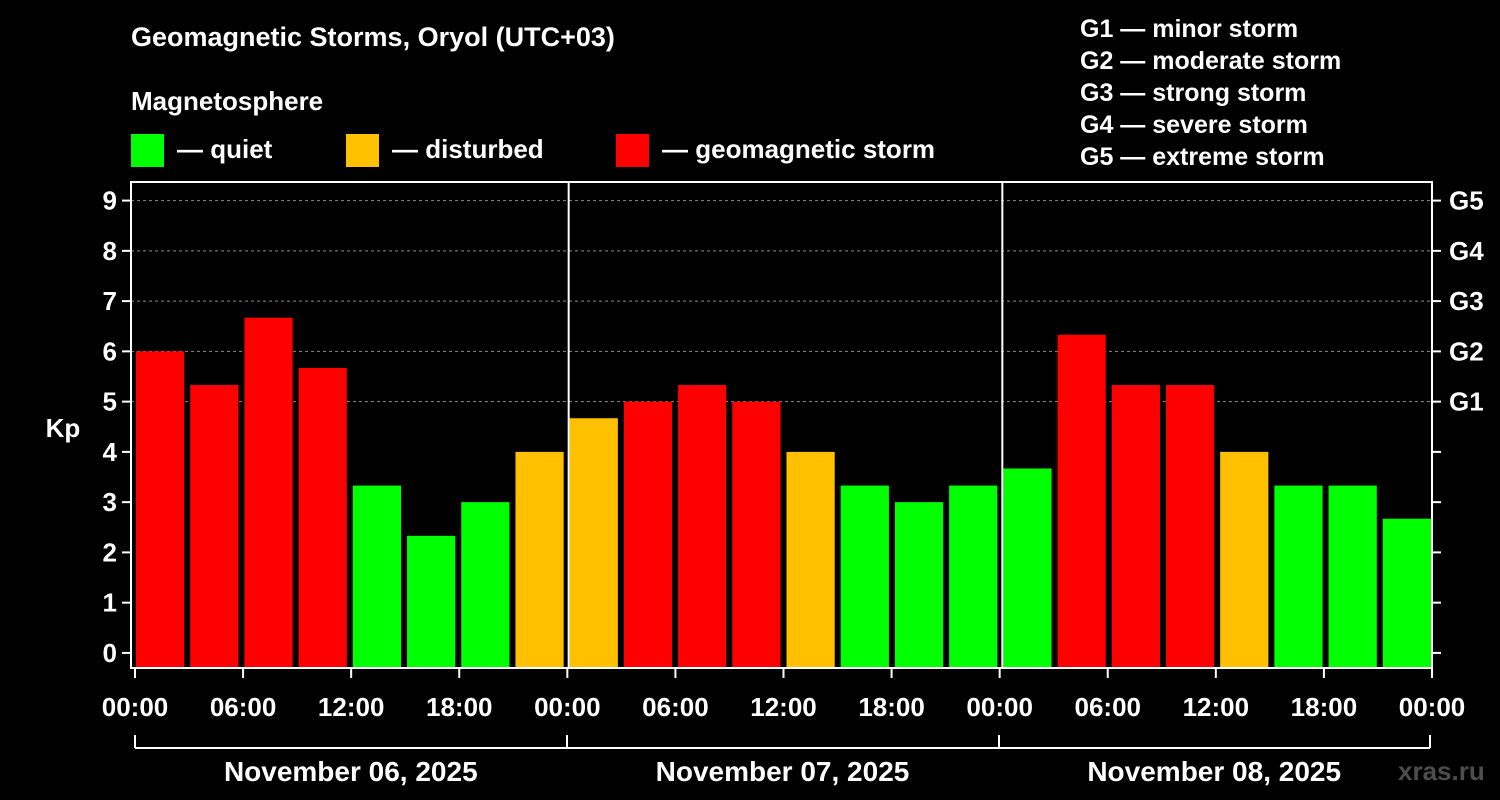 This screenshot has height=800, width=1500. Describe the element at coordinates (1466, 251) in the screenshot. I see `right-tick-label: G4` at that location.